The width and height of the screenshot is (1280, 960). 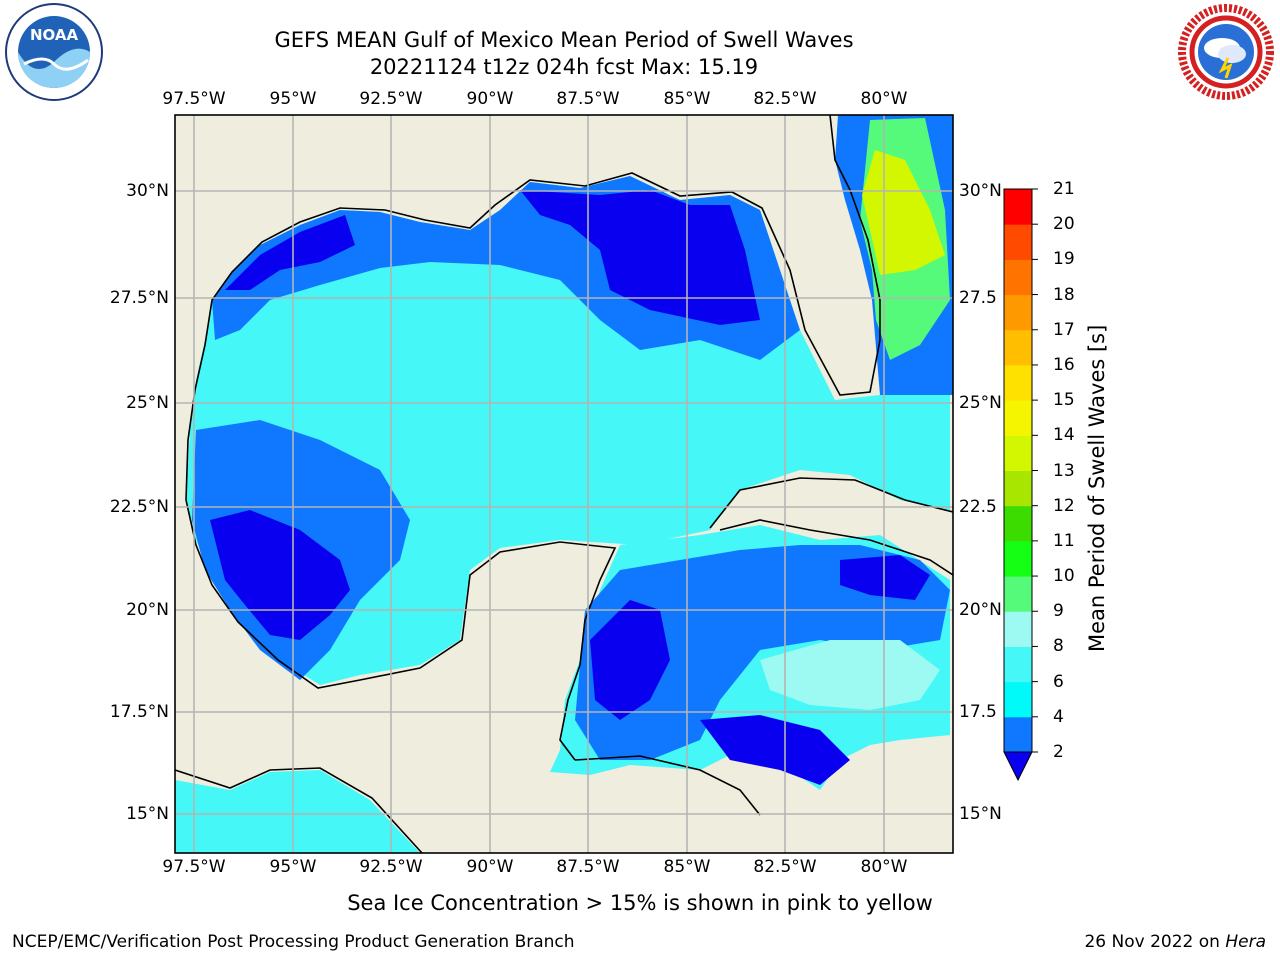 I want to click on lat-tick-left: 15°N, so click(x=147, y=814).